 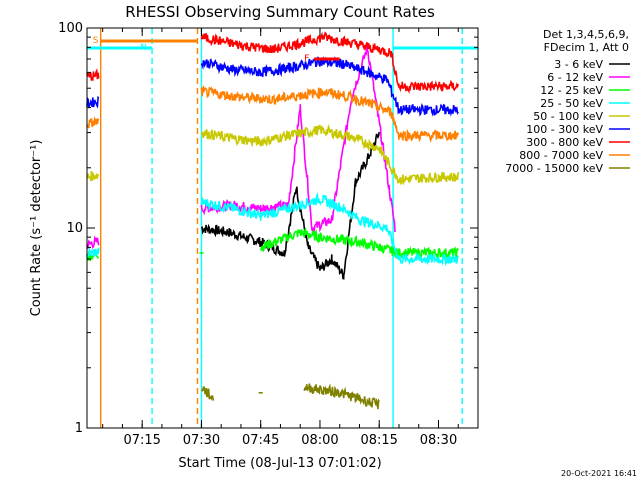 I want to click on legend-label: 800 - 7000 keV, so click(x=561, y=155).